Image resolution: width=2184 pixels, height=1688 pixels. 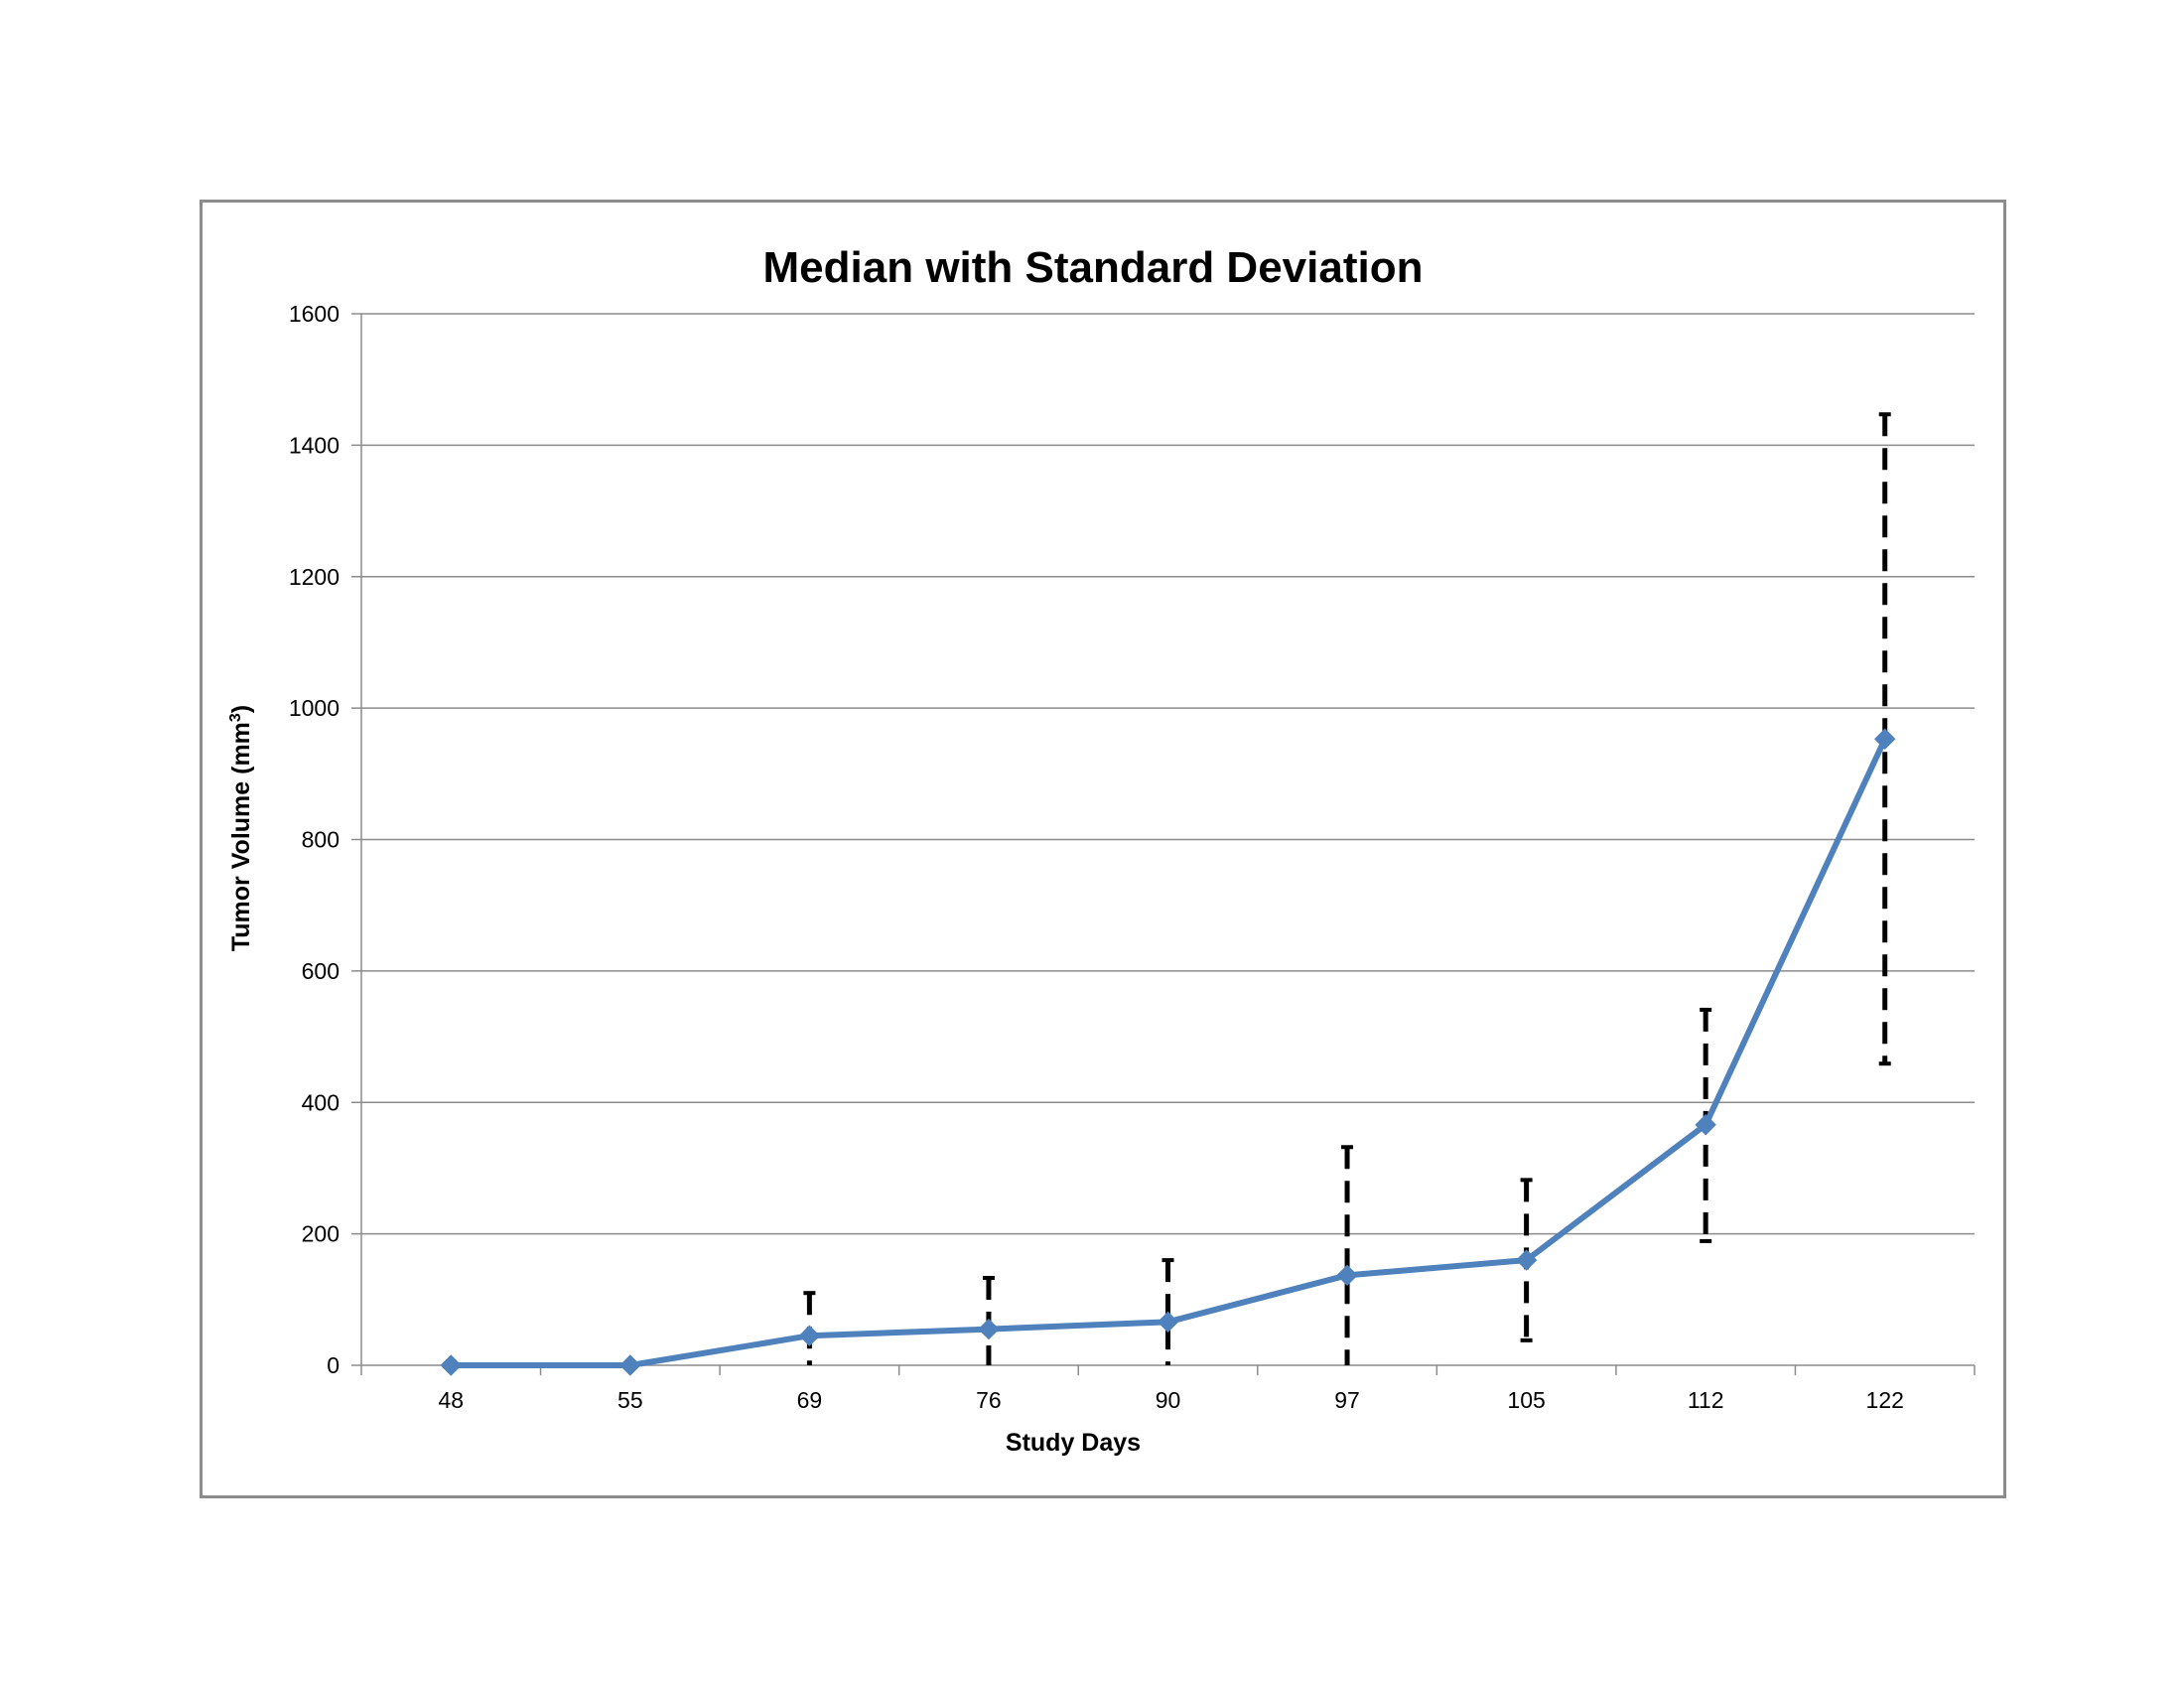 I want to click on y-axis-title-close: ), so click(x=241, y=709).